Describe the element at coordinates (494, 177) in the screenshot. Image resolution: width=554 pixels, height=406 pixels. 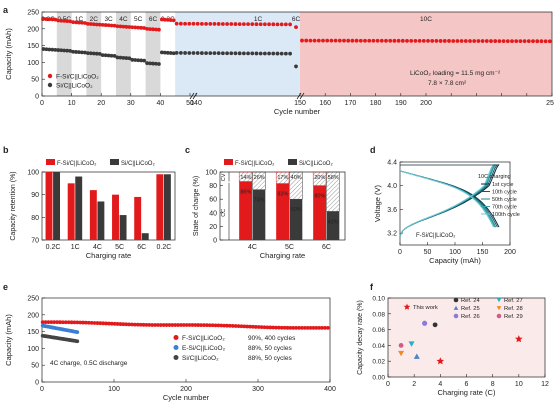
I see `legend-title: 10C charging` at that location.